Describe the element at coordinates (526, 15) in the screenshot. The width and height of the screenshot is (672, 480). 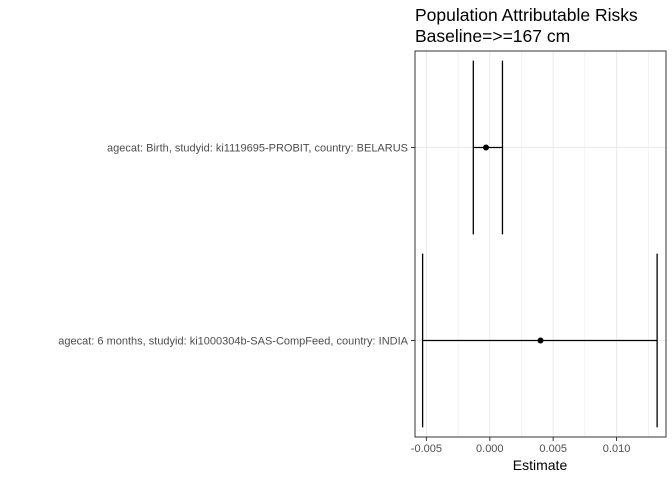
I see `chart-title: Population Attributable Risks` at that location.